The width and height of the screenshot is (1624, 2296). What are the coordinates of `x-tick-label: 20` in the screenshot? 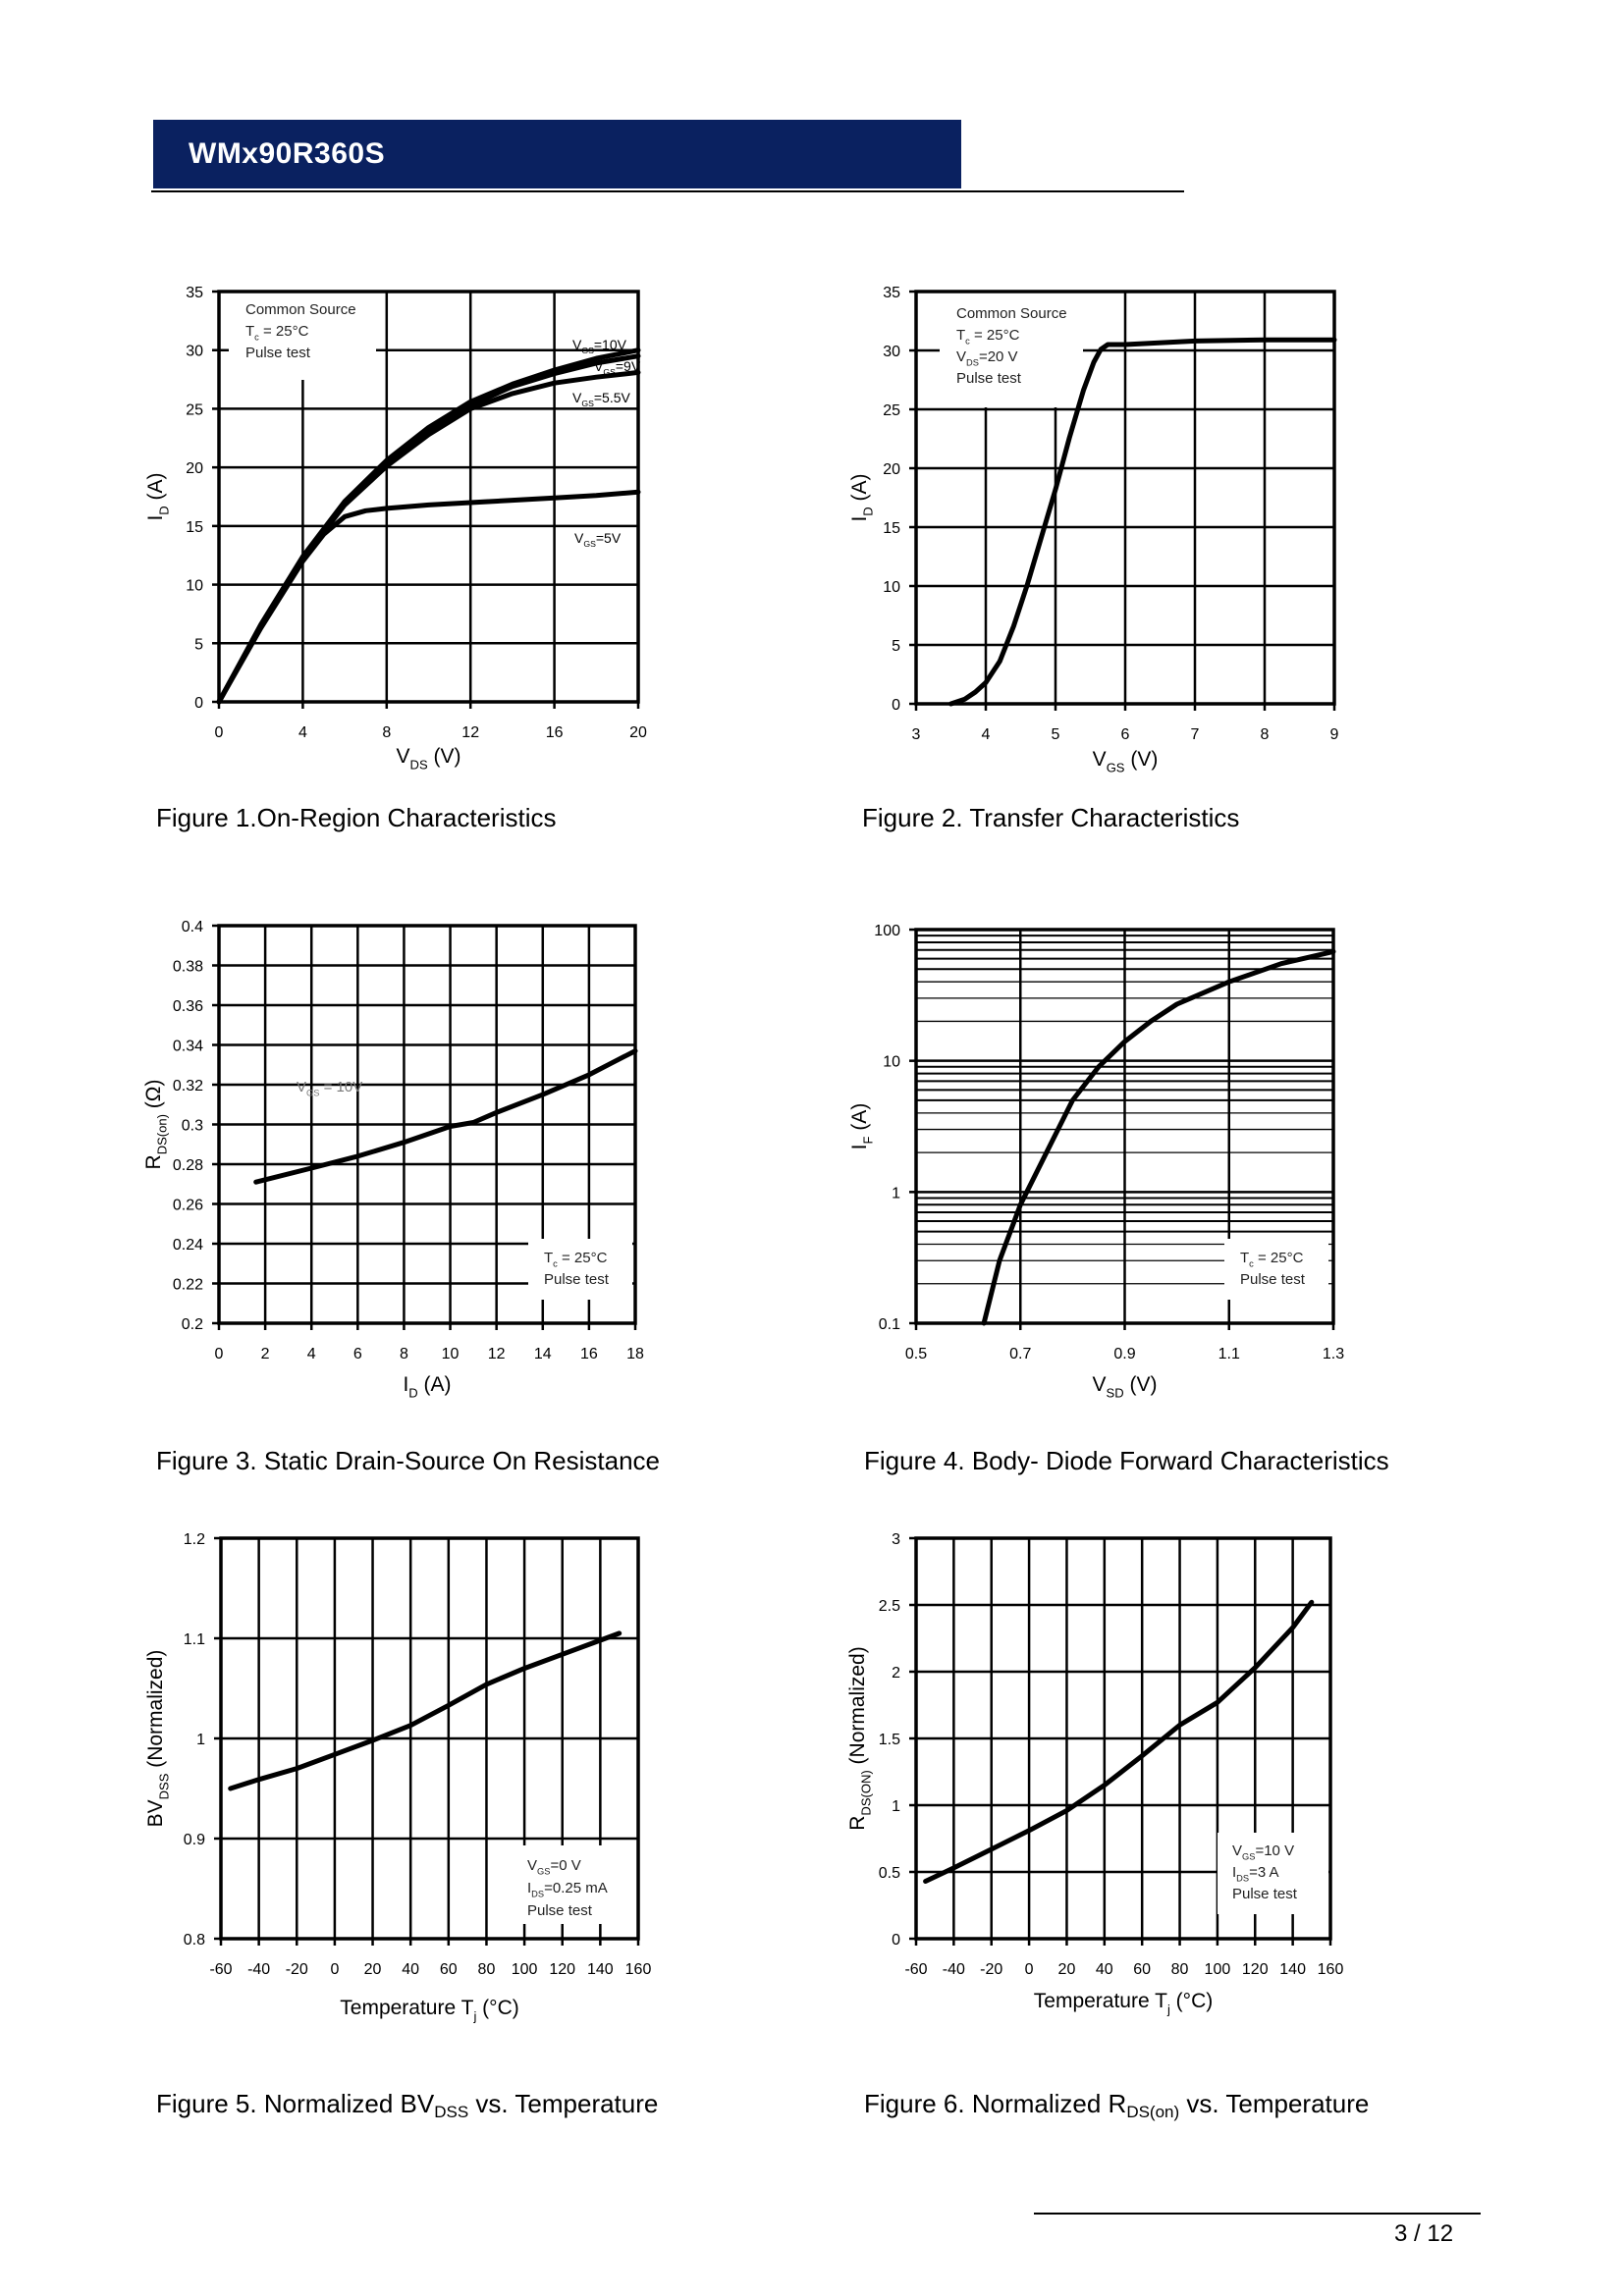 It's located at (373, 1969).